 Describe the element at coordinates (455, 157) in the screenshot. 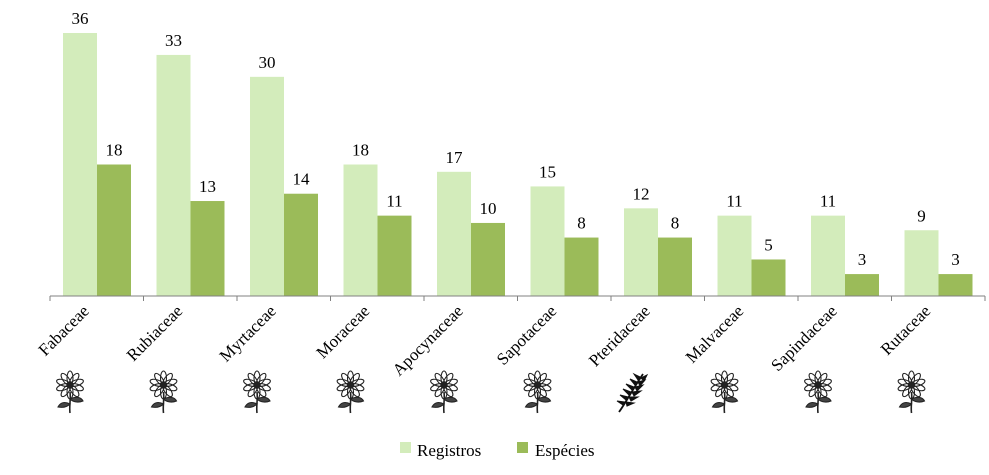

I see `data-label-registros-apocynaceae: 17` at that location.